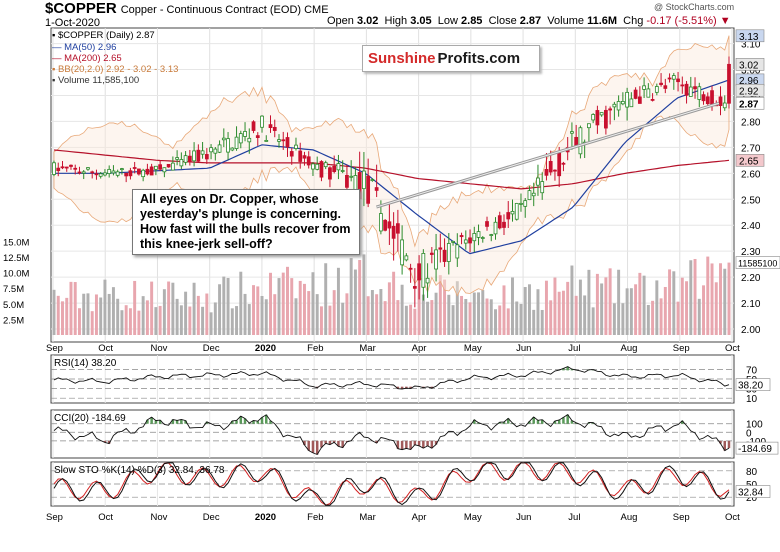 This screenshot has width=780, height=552. I want to click on month-label-bottom: Feb, so click(315, 517).